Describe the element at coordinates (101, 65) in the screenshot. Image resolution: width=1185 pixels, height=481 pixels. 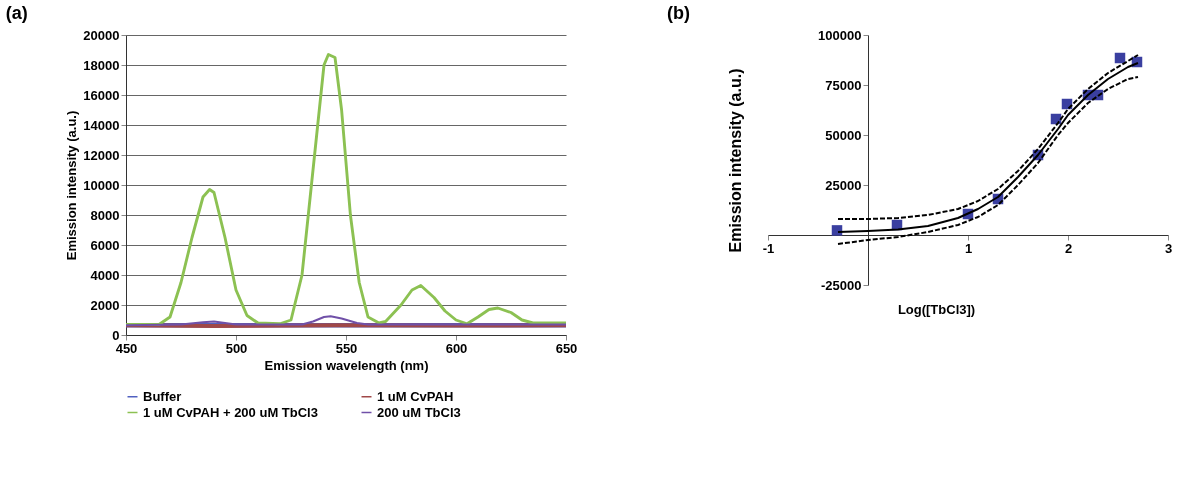
I see `y-tick-label: 18000` at that location.